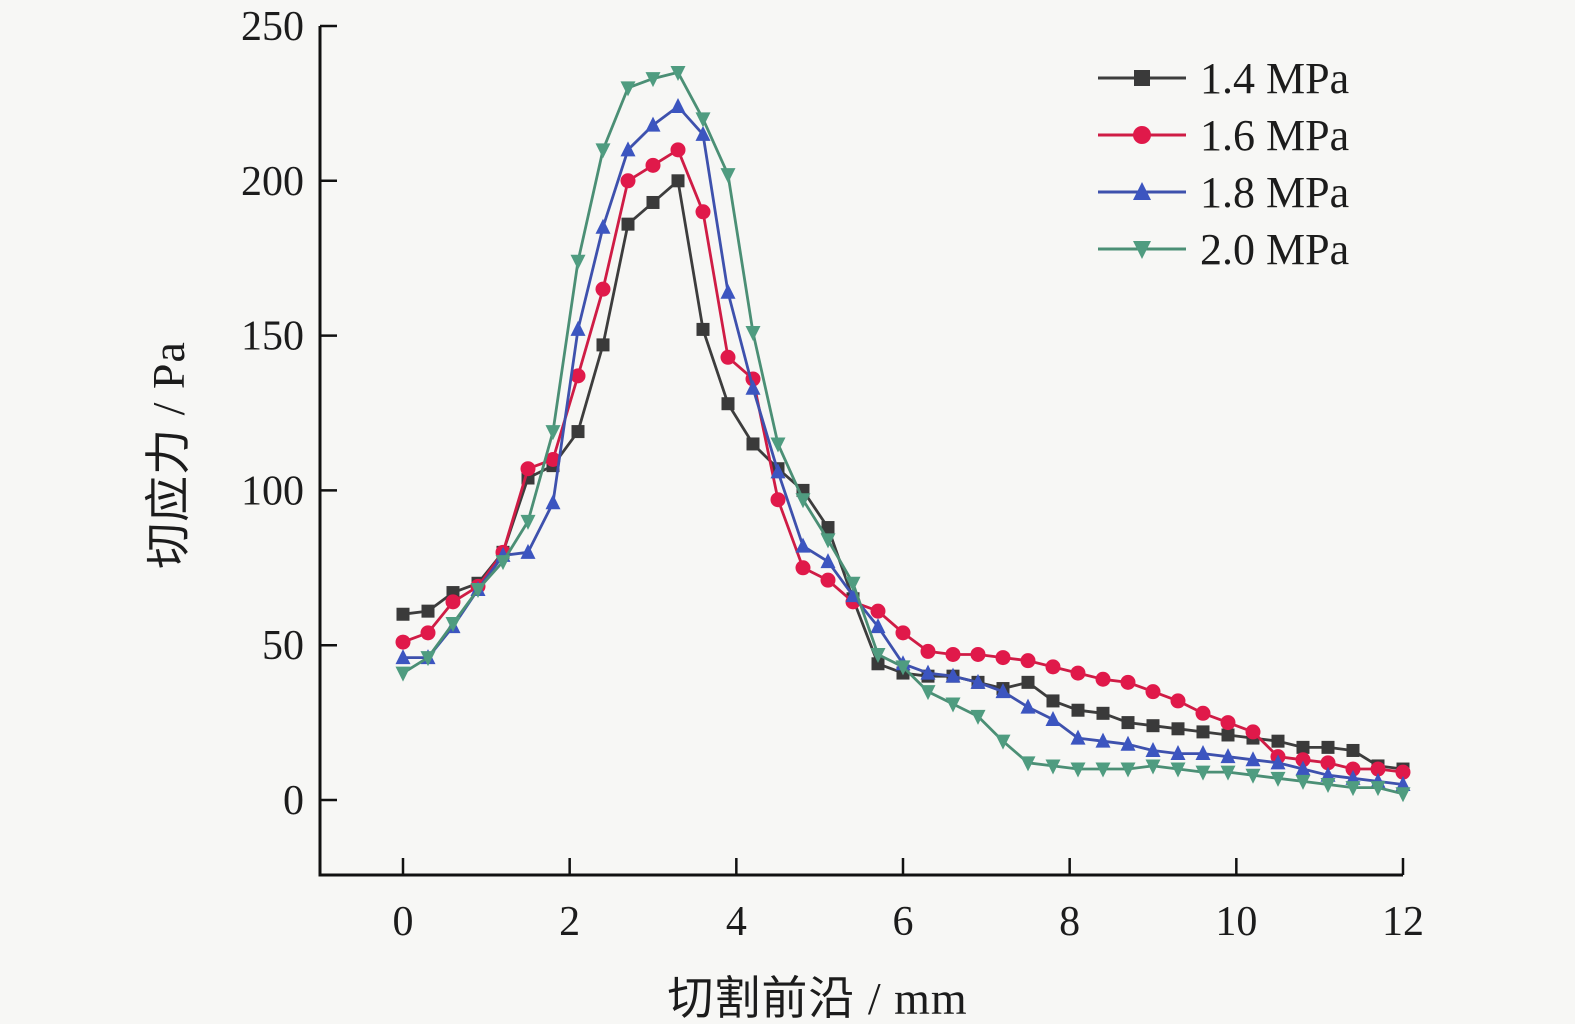 The image size is (1575, 1024). Describe the element at coordinates (902, 922) in the screenshot. I see `x-tick-label: 6` at that location.